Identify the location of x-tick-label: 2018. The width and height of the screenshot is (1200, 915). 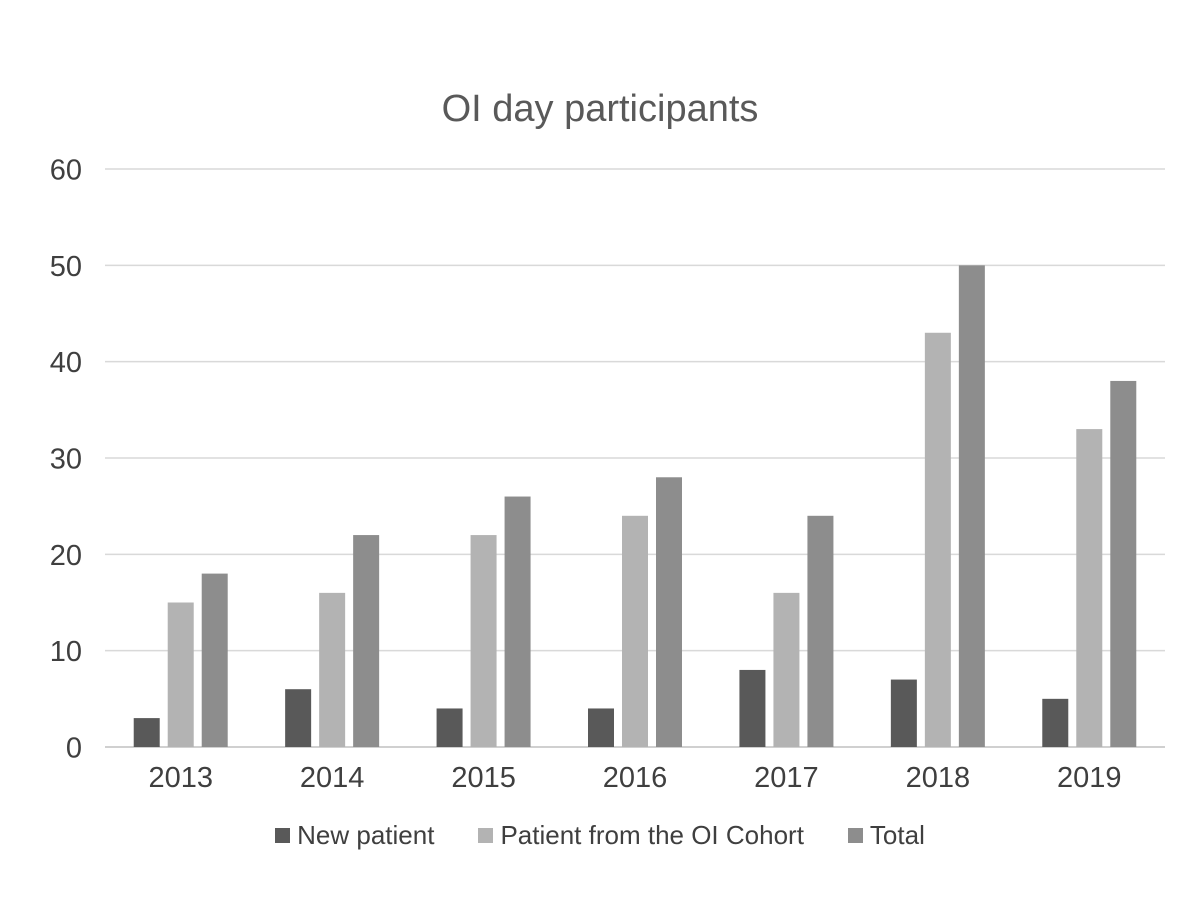
(938, 778).